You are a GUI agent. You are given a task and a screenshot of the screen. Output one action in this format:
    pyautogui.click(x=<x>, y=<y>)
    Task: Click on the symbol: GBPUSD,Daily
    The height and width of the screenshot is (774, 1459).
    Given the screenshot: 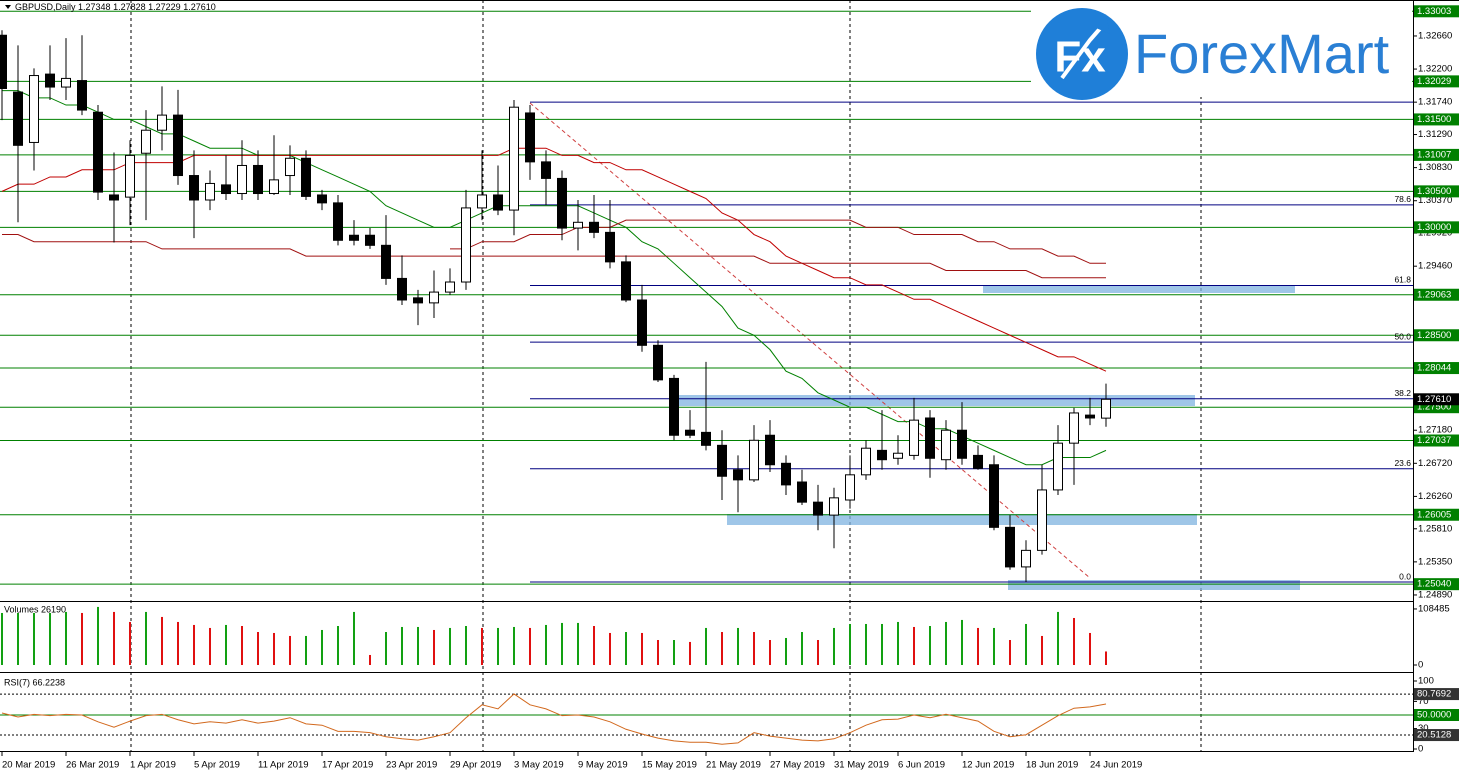 What is the action you would take?
    pyautogui.click(x=45, y=7)
    